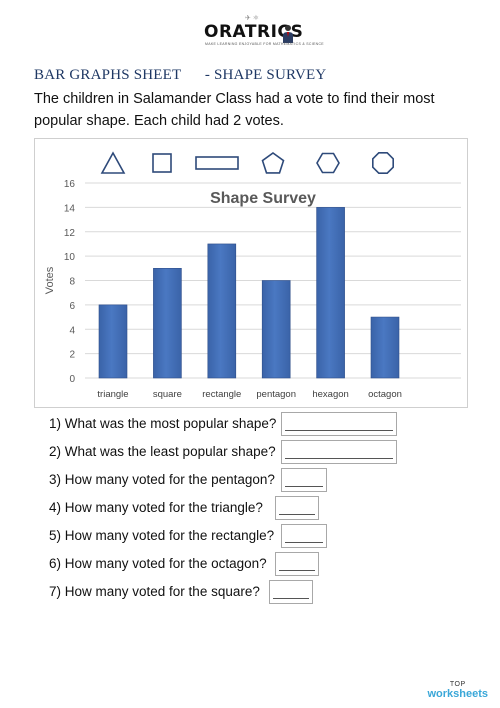 The width and height of the screenshot is (500, 708). Describe the element at coordinates (72, 379) in the screenshot. I see `y-tick-label: 0` at that location.